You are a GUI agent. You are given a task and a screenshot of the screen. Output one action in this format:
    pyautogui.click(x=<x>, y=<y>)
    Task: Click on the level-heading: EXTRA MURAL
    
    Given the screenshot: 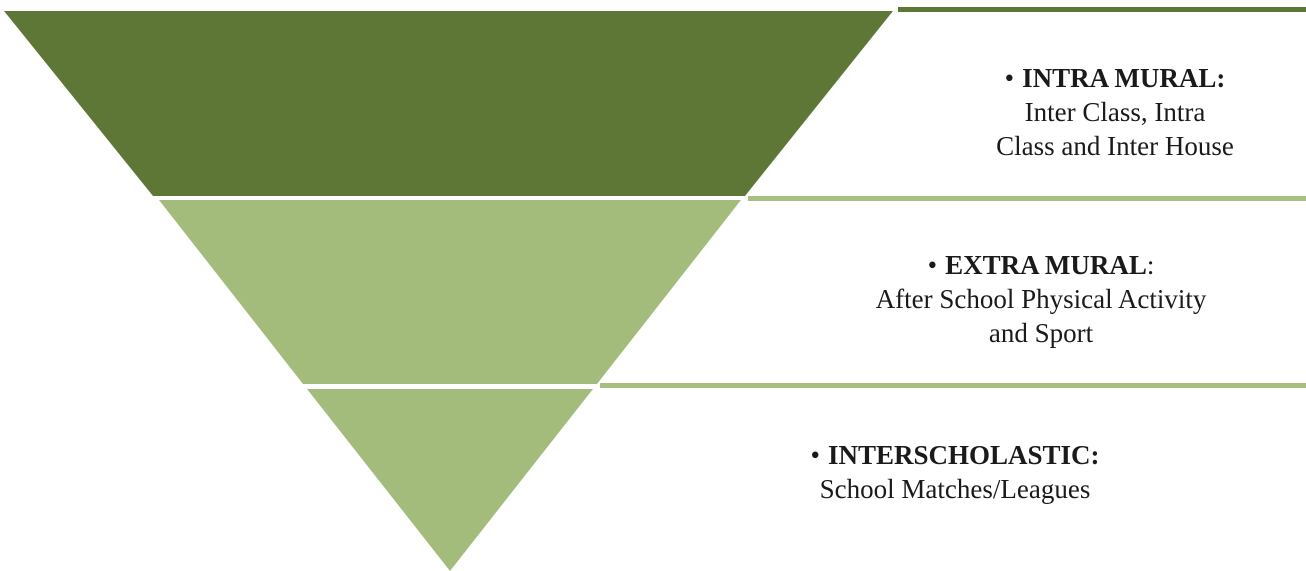 What is the action you would take?
    pyautogui.click(x=1046, y=265)
    